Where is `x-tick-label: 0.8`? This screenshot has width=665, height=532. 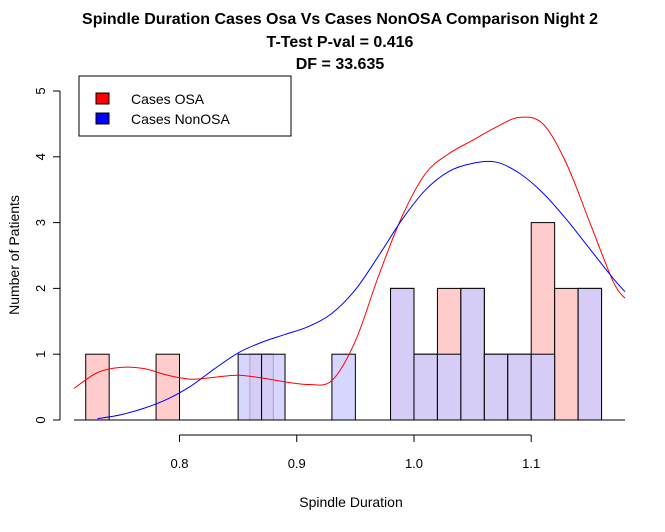 x-tick-label: 0.8 is located at coordinates (179, 463).